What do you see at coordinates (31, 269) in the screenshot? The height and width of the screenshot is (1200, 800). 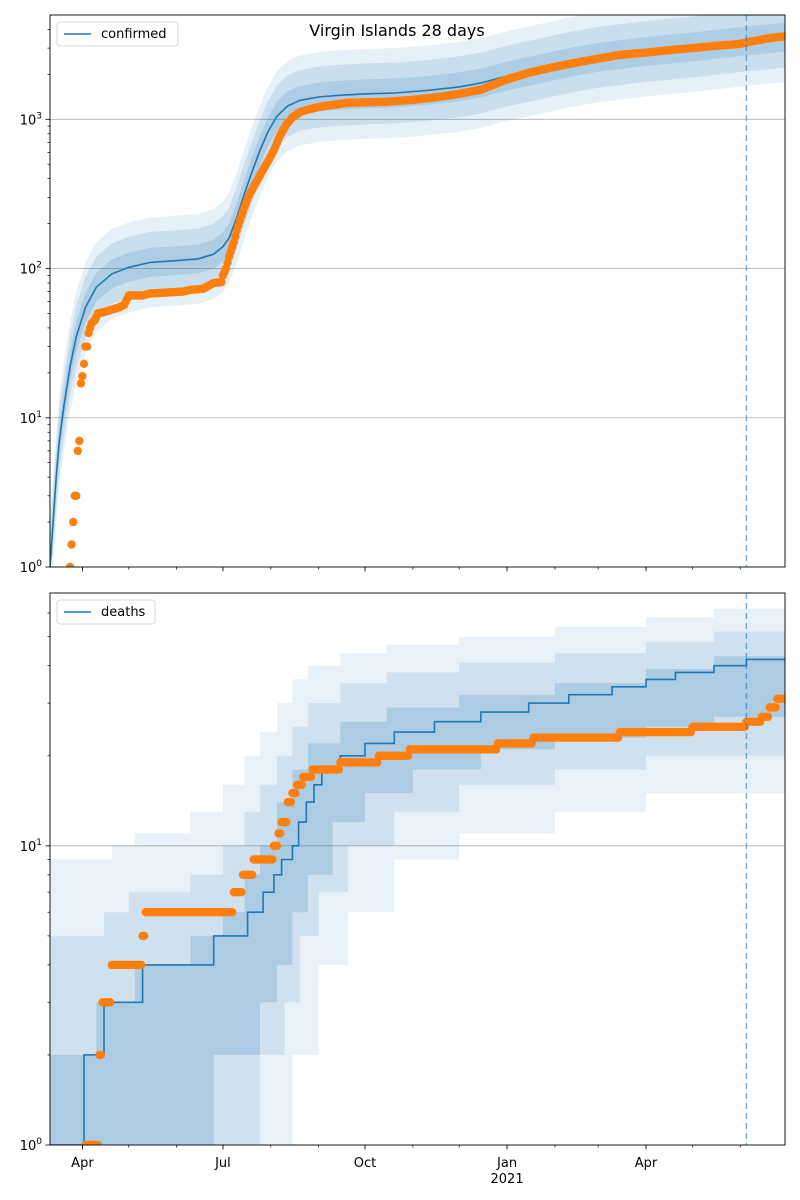 I see `confirmed-y-tick-label: 10²` at bounding box center [31, 269].